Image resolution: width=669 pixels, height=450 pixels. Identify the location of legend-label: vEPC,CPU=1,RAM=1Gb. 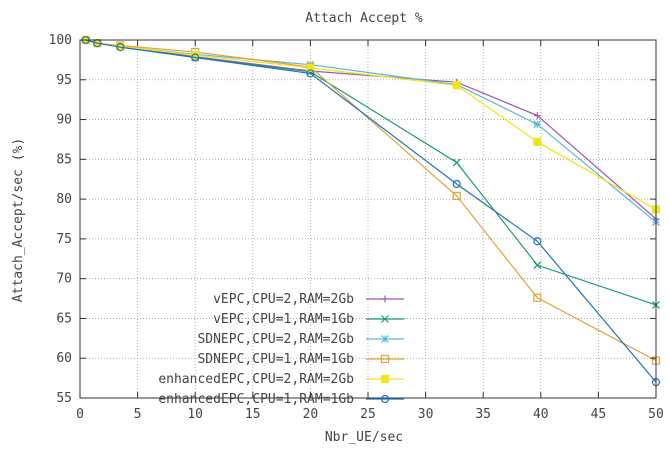
(283, 319).